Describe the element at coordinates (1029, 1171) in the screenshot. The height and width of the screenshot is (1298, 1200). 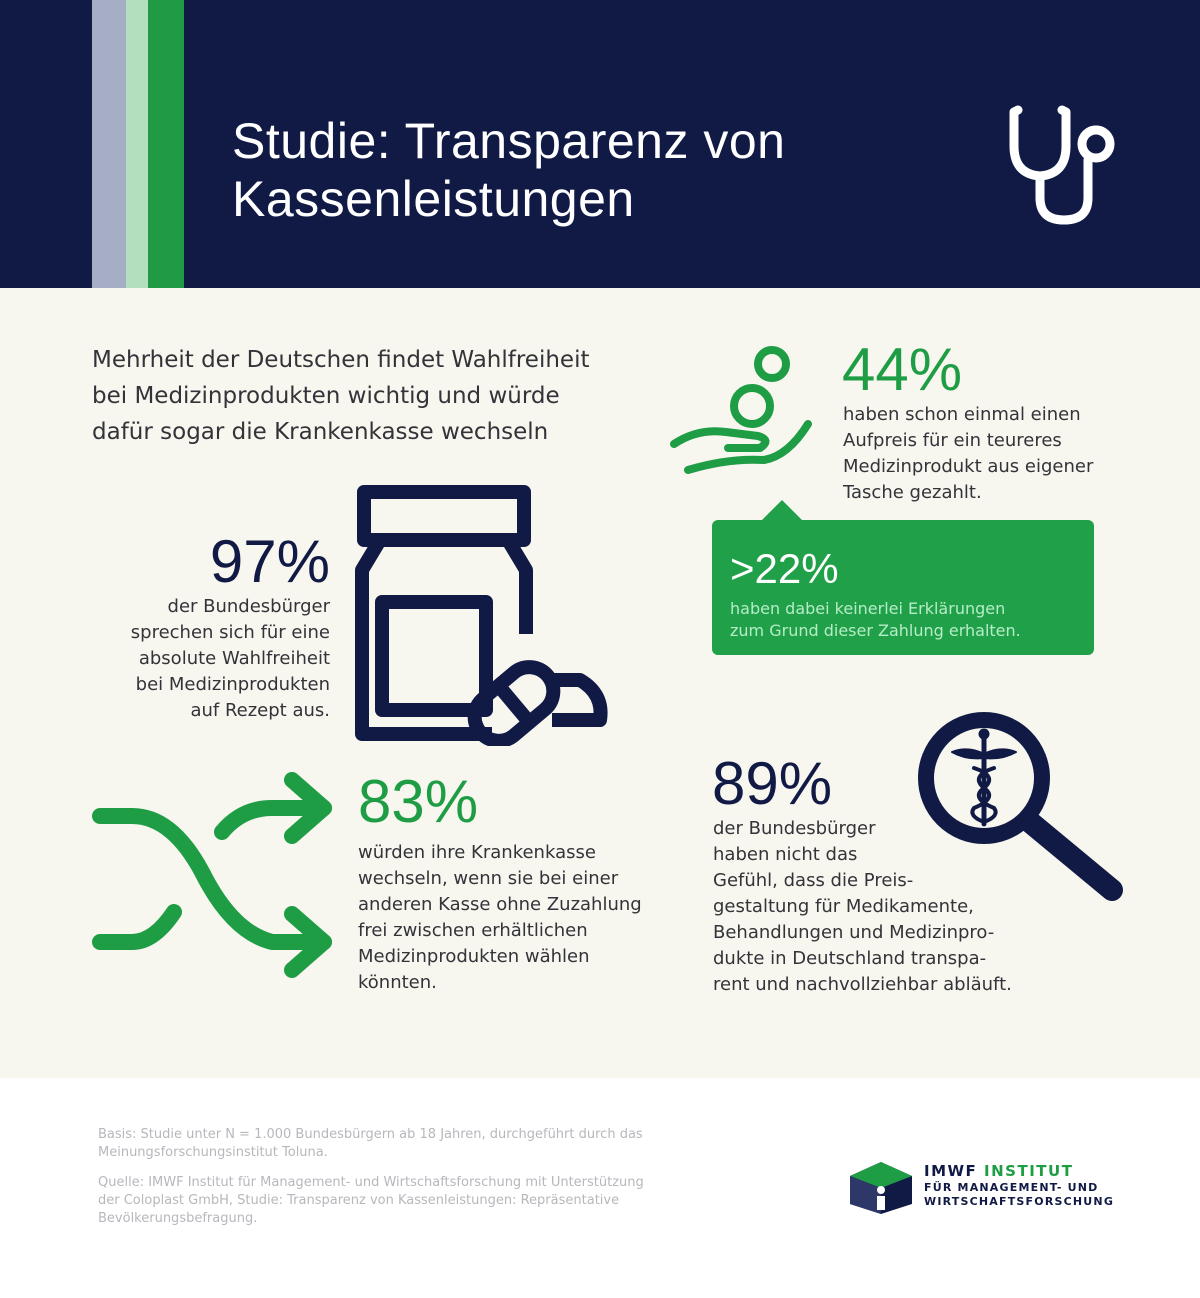
I see `logo-accent: INSTITUT` at that location.